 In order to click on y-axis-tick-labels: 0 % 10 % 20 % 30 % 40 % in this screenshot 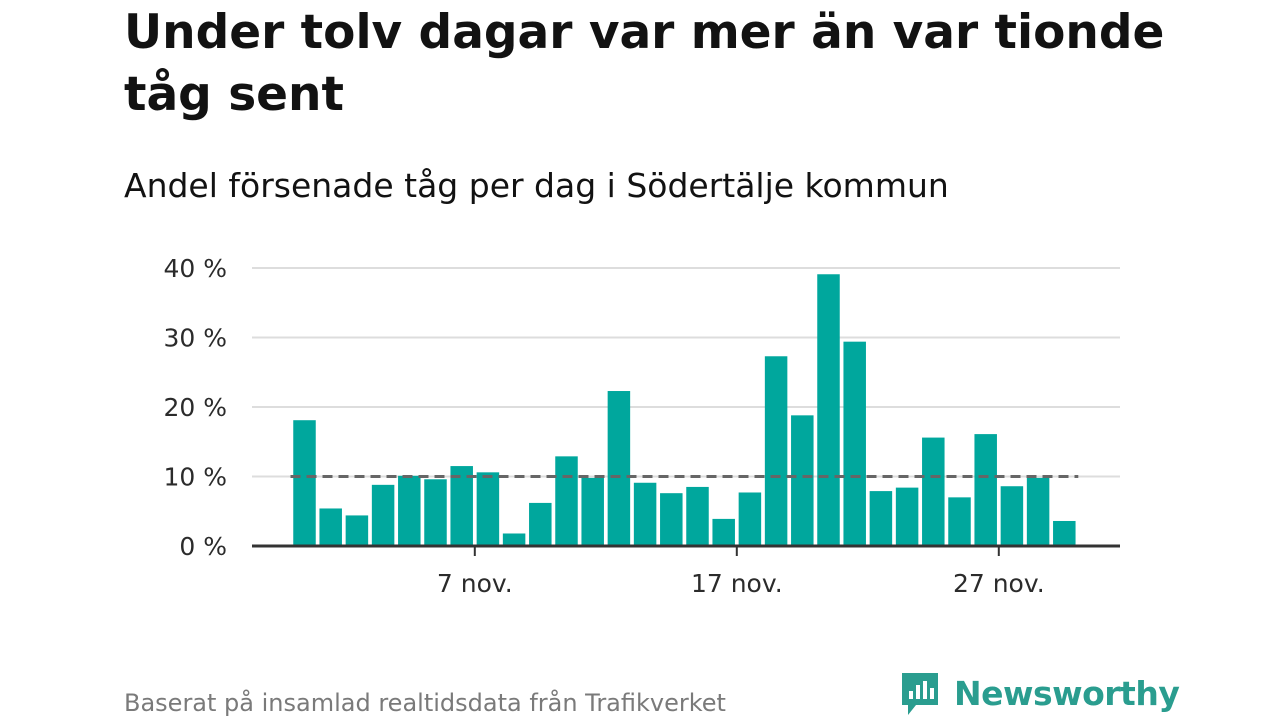, I will do `click(195, 407)`.